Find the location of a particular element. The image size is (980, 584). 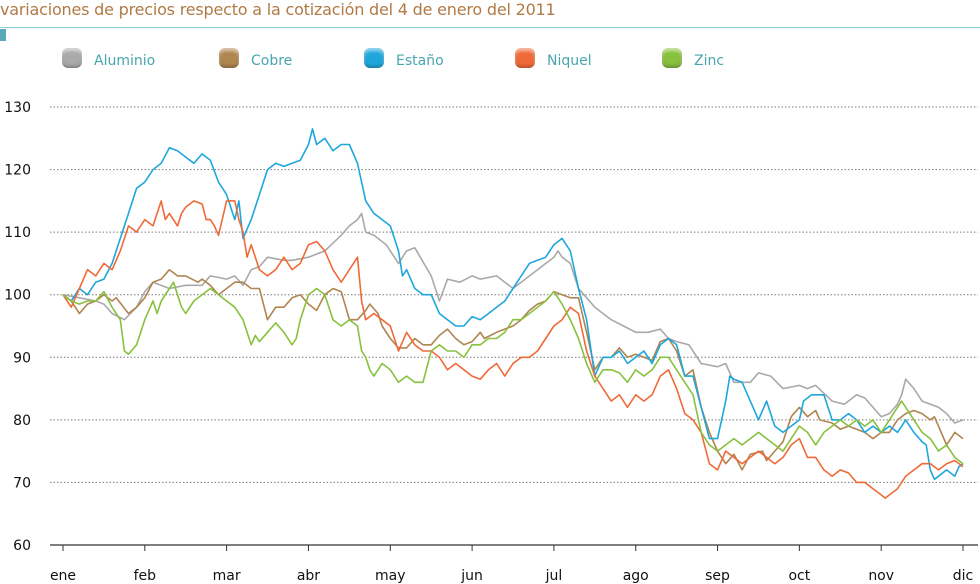

x-tick-label: nov is located at coordinates (881, 576).